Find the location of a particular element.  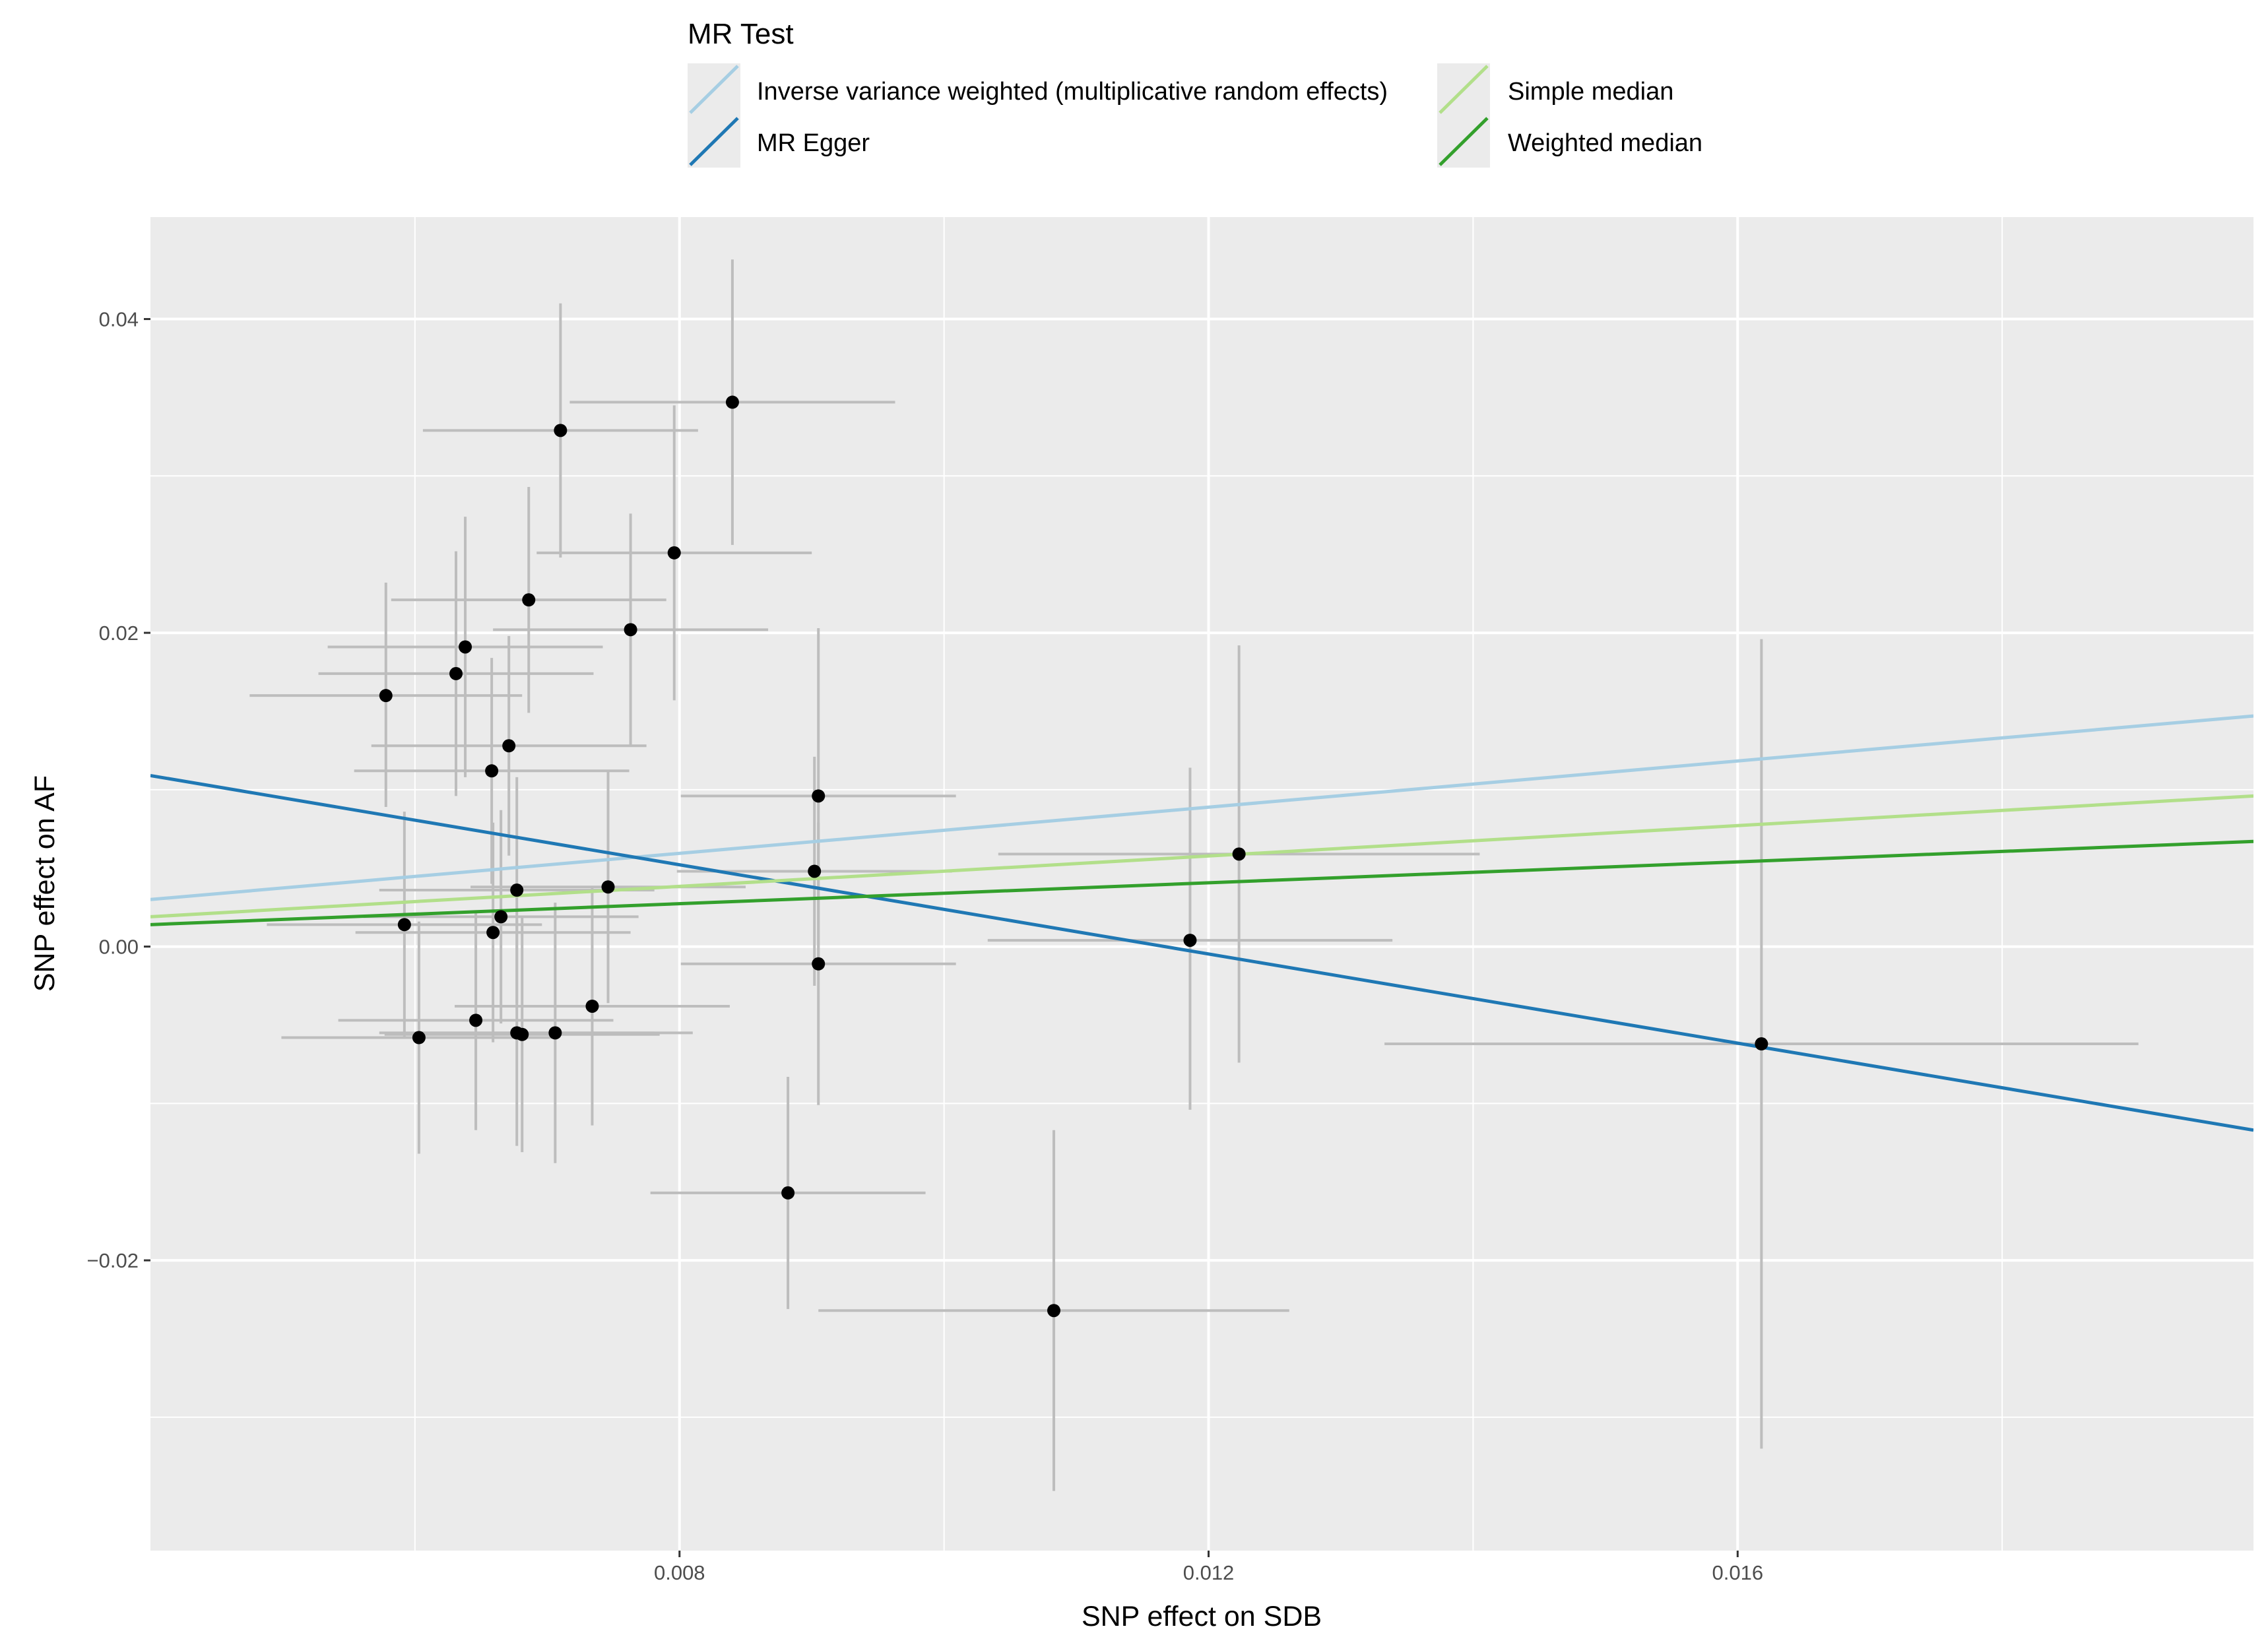

legend-swatch-mr-egger is located at coordinates (714, 141).